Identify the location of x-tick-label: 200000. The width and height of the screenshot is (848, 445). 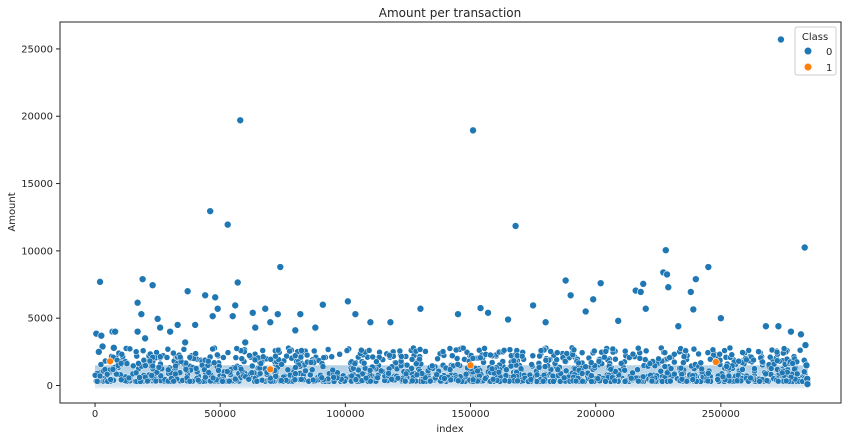
(596, 414).